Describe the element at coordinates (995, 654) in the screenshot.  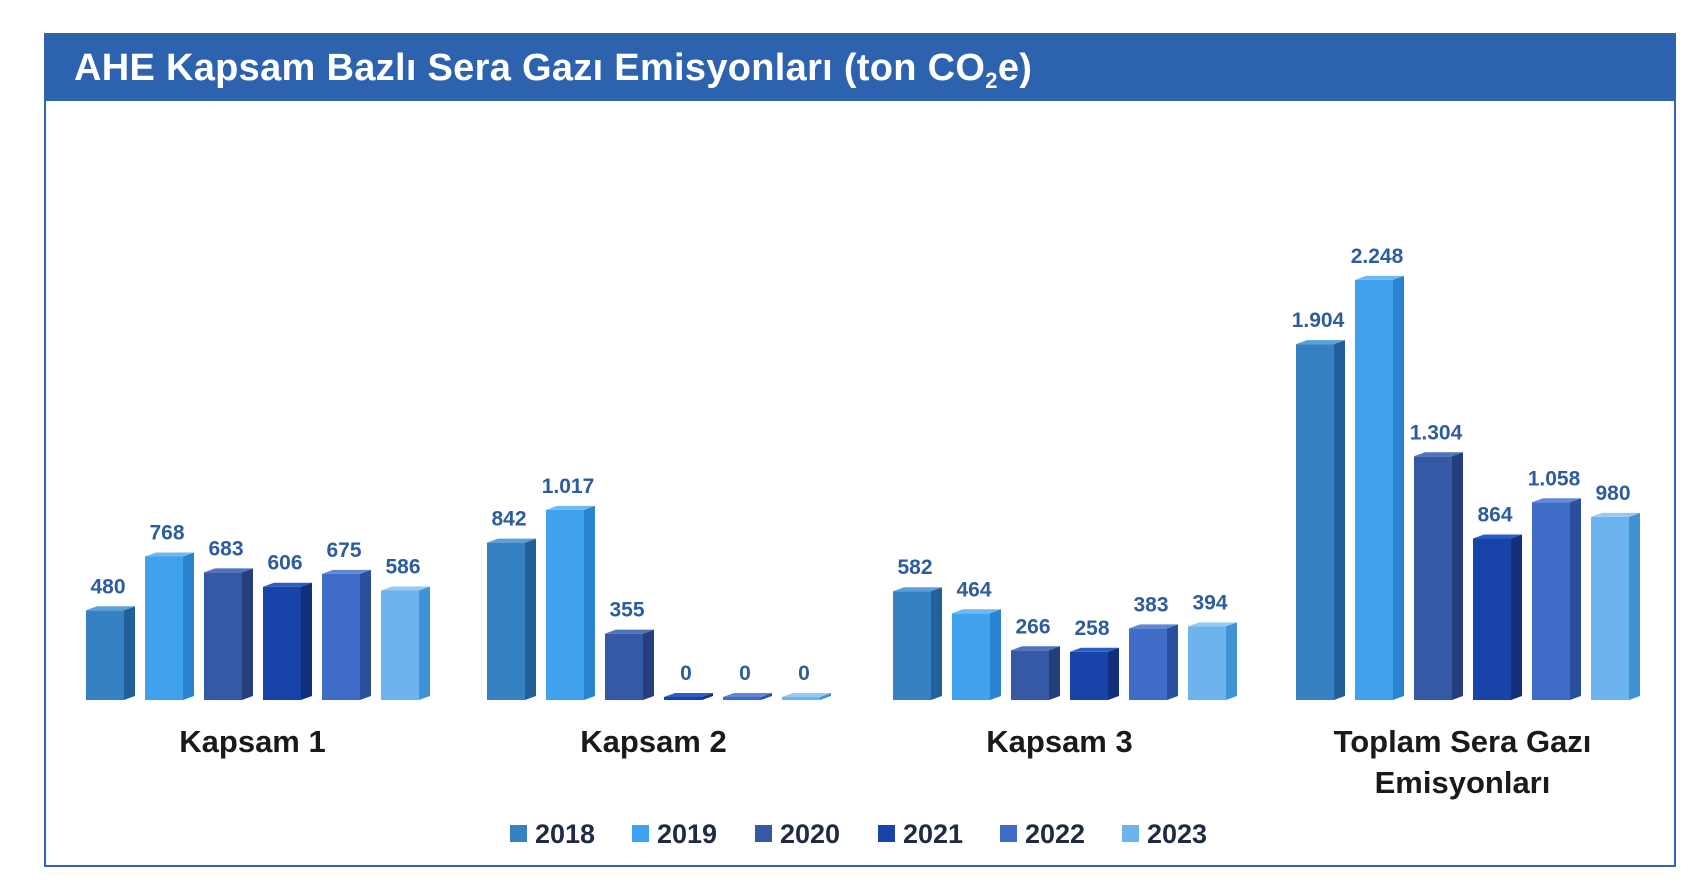
I see `bar-2019-group-3-side` at that location.